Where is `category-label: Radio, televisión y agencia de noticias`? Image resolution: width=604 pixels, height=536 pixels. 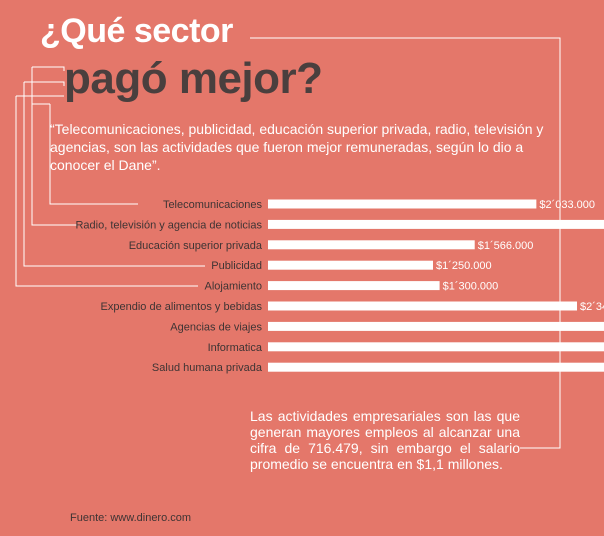 category-label: Radio, televisión y agencia de noticias is located at coordinates (168, 225).